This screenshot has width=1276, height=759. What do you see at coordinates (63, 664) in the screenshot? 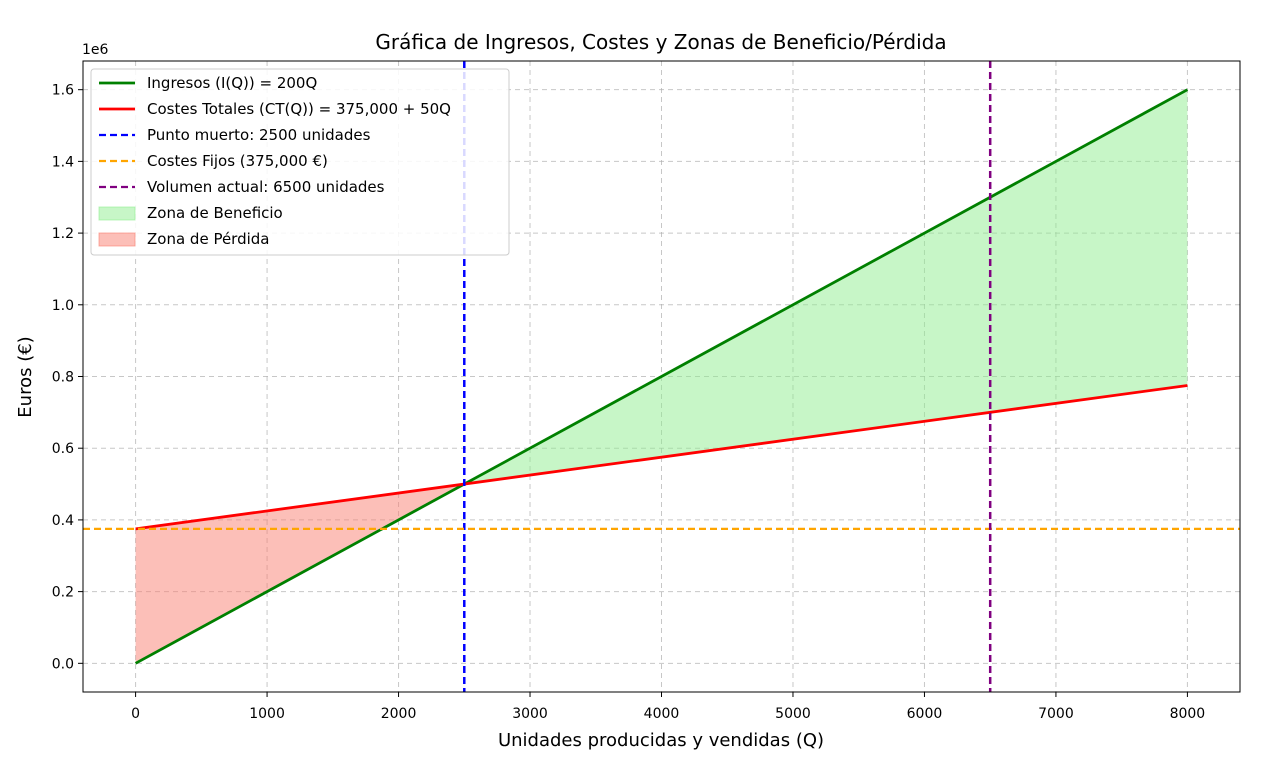
I see `y-tick-label: 0.0` at bounding box center [63, 664].